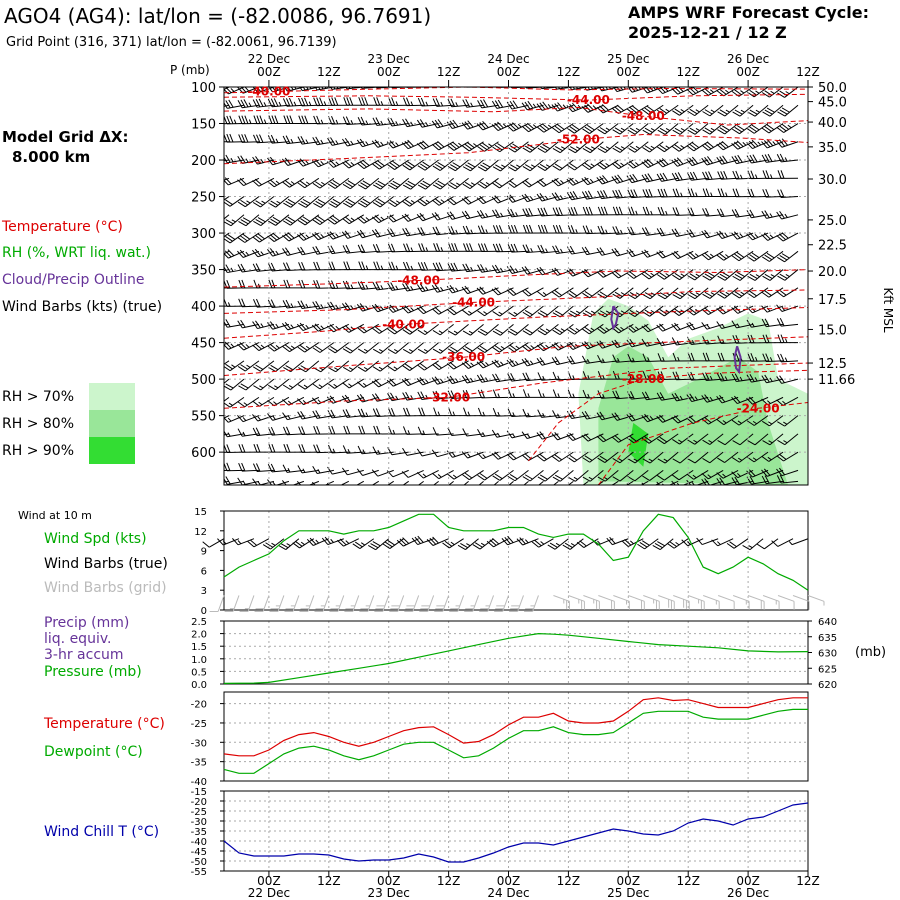 Image resolution: width=900 pixels, height=900 pixels. What do you see at coordinates (203, 417) in the screenshot?
I see `pressure-tick-label: 550` at bounding box center [203, 417].